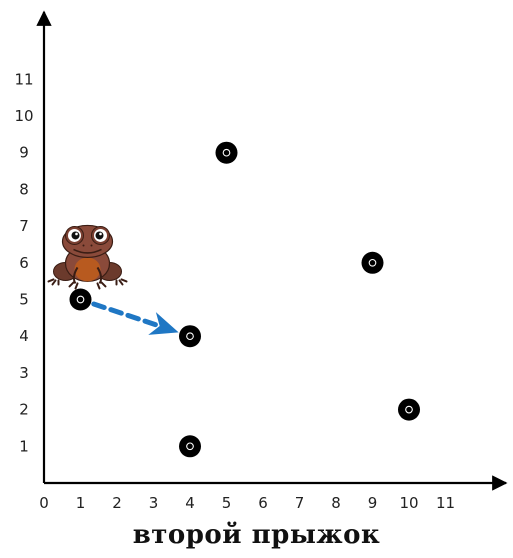 This screenshot has height=558, width=513. Describe the element at coordinates (24, 189) in the screenshot. I see `y-tick-label: 8` at that location.